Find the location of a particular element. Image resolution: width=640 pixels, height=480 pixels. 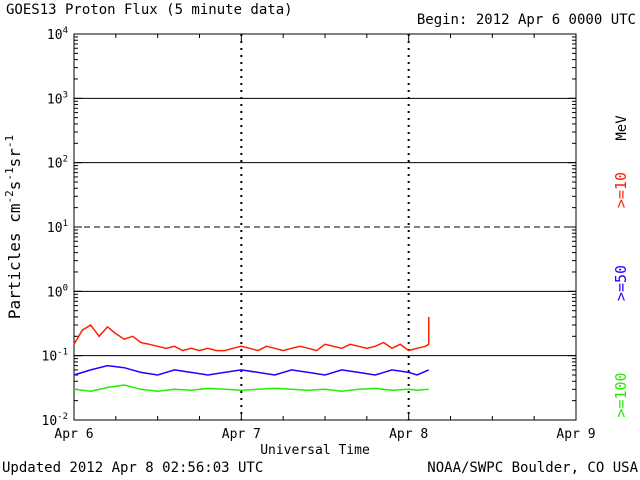

y-tick-label: 10² is located at coordinates (57, 163).